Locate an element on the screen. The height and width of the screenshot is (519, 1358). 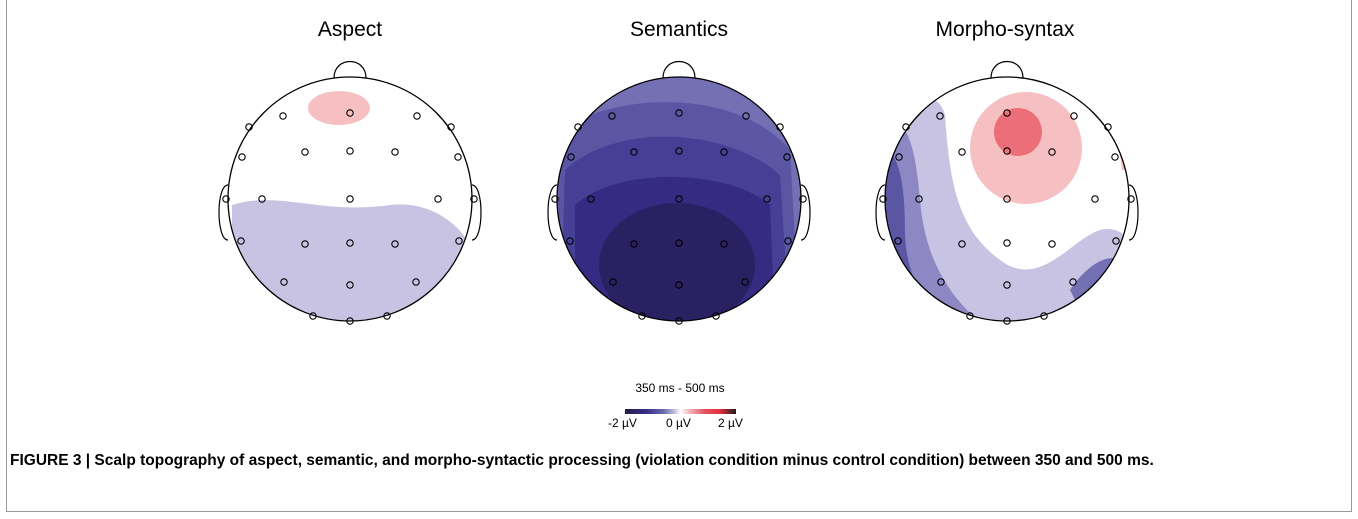
colorbar-mid-label: 0 µV is located at coordinates (678, 423).